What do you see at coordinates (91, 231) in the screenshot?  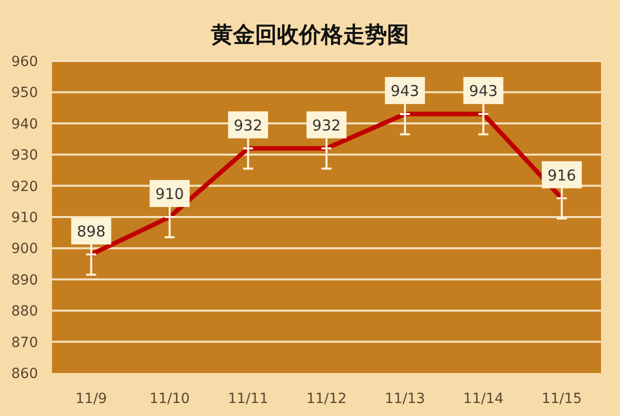 I see `data-label: 898` at bounding box center [91, 231].